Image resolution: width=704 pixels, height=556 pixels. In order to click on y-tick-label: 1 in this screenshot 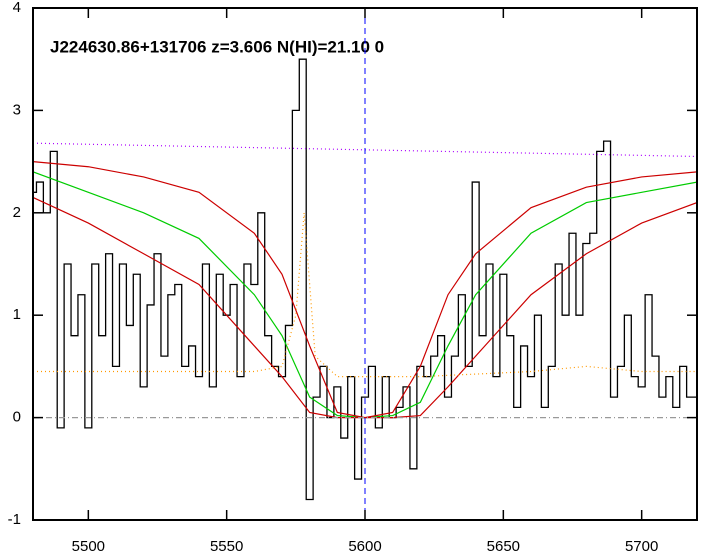, I will do `click(17, 314)`.